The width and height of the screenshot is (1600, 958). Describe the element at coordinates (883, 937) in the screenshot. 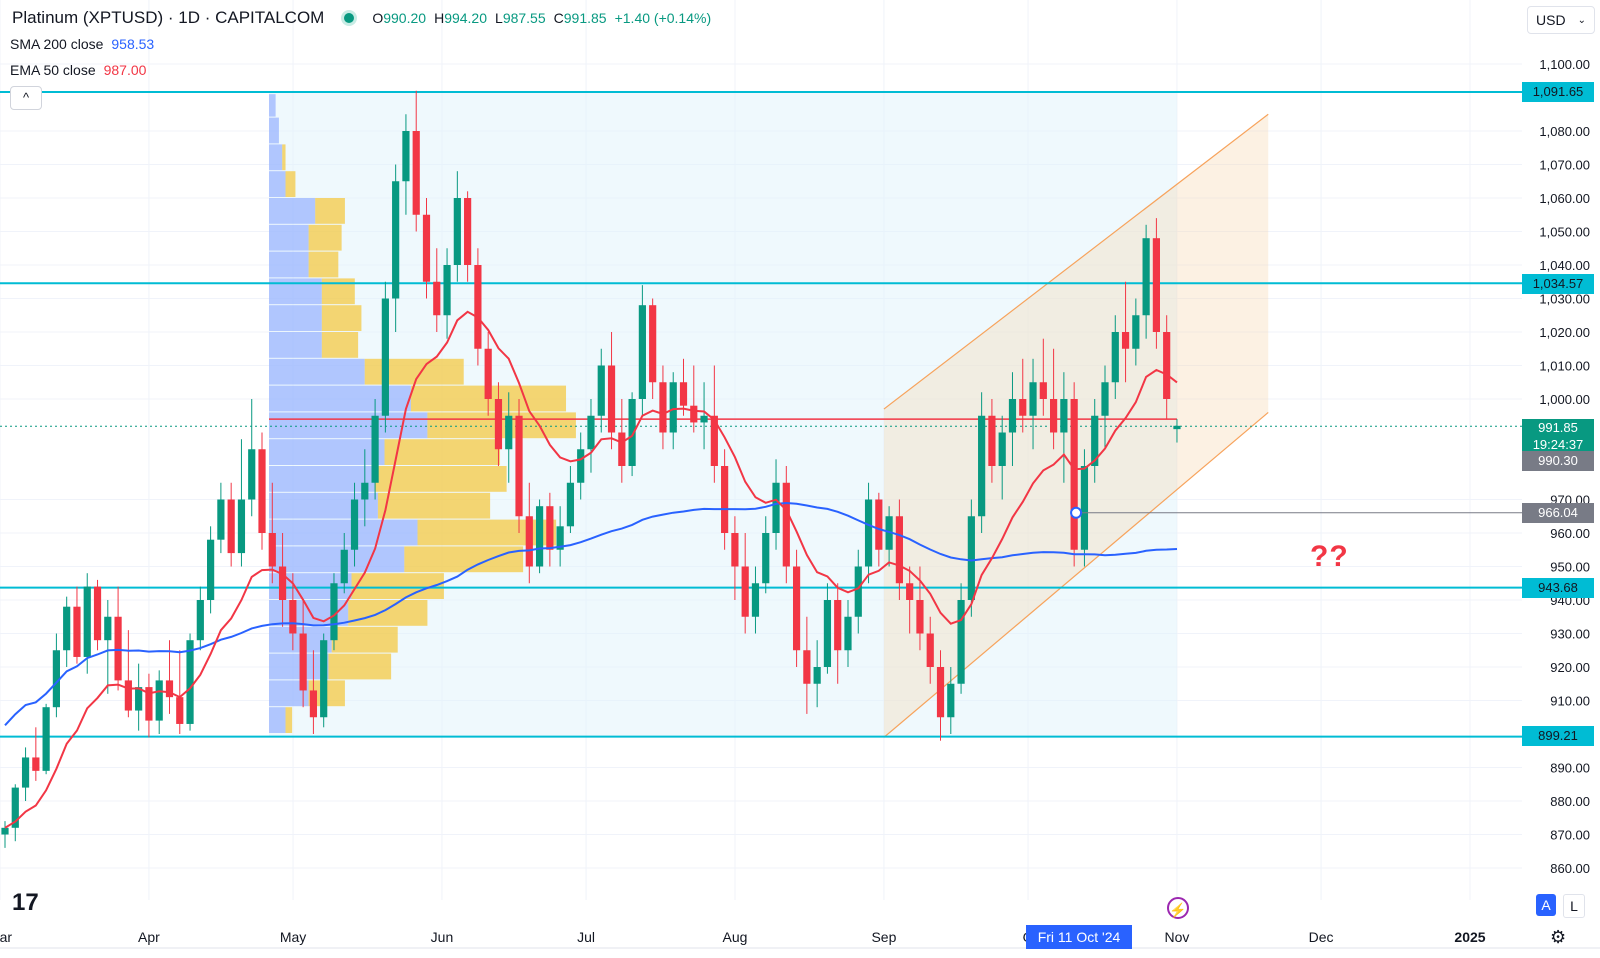

I see `x-tick-label: Sep` at that location.